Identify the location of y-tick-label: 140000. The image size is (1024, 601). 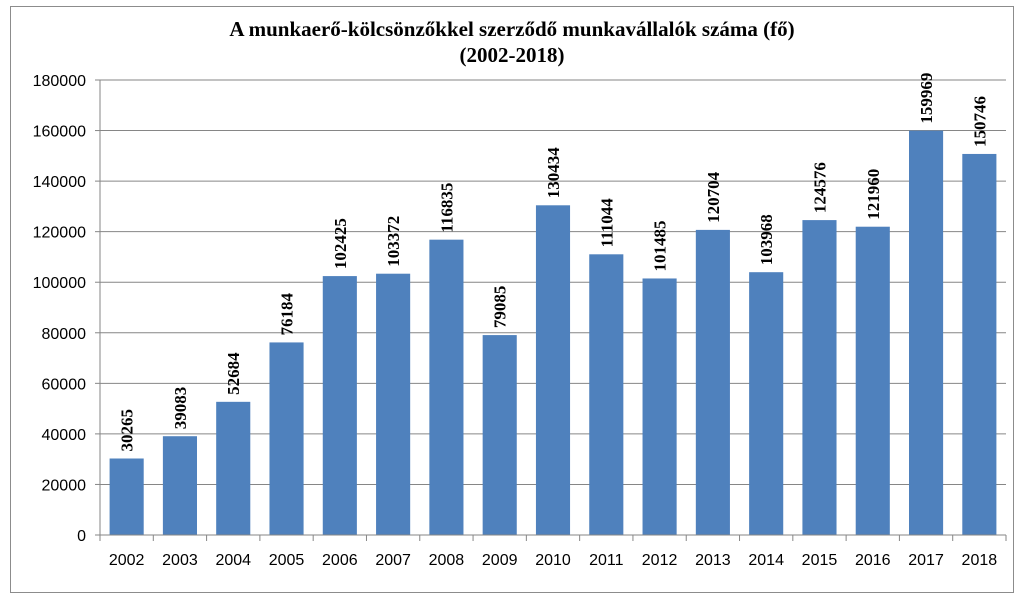
(59, 182).